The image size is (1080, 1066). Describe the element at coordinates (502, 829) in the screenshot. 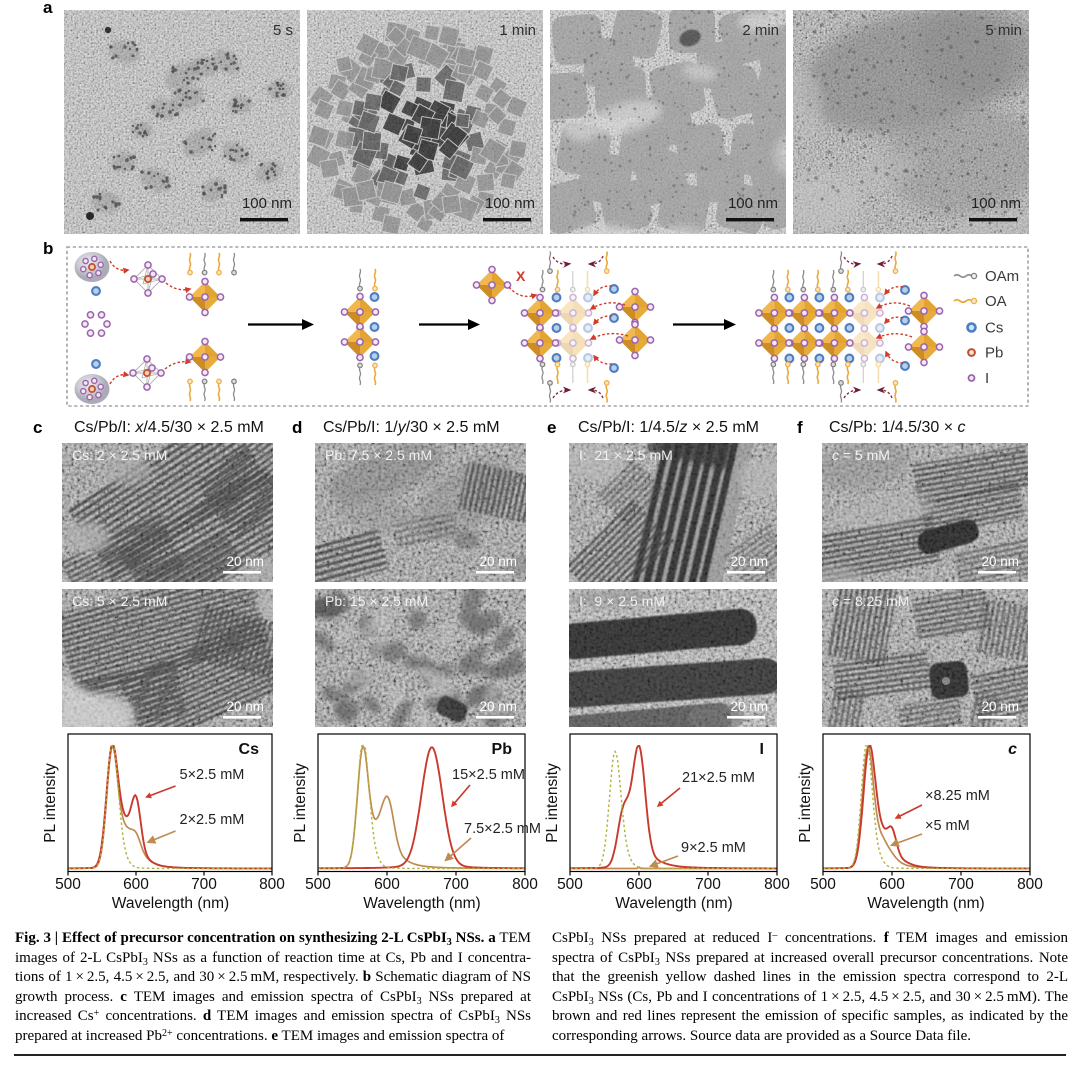

I see `svg-text: 7.5×2.5 mM` at that location.